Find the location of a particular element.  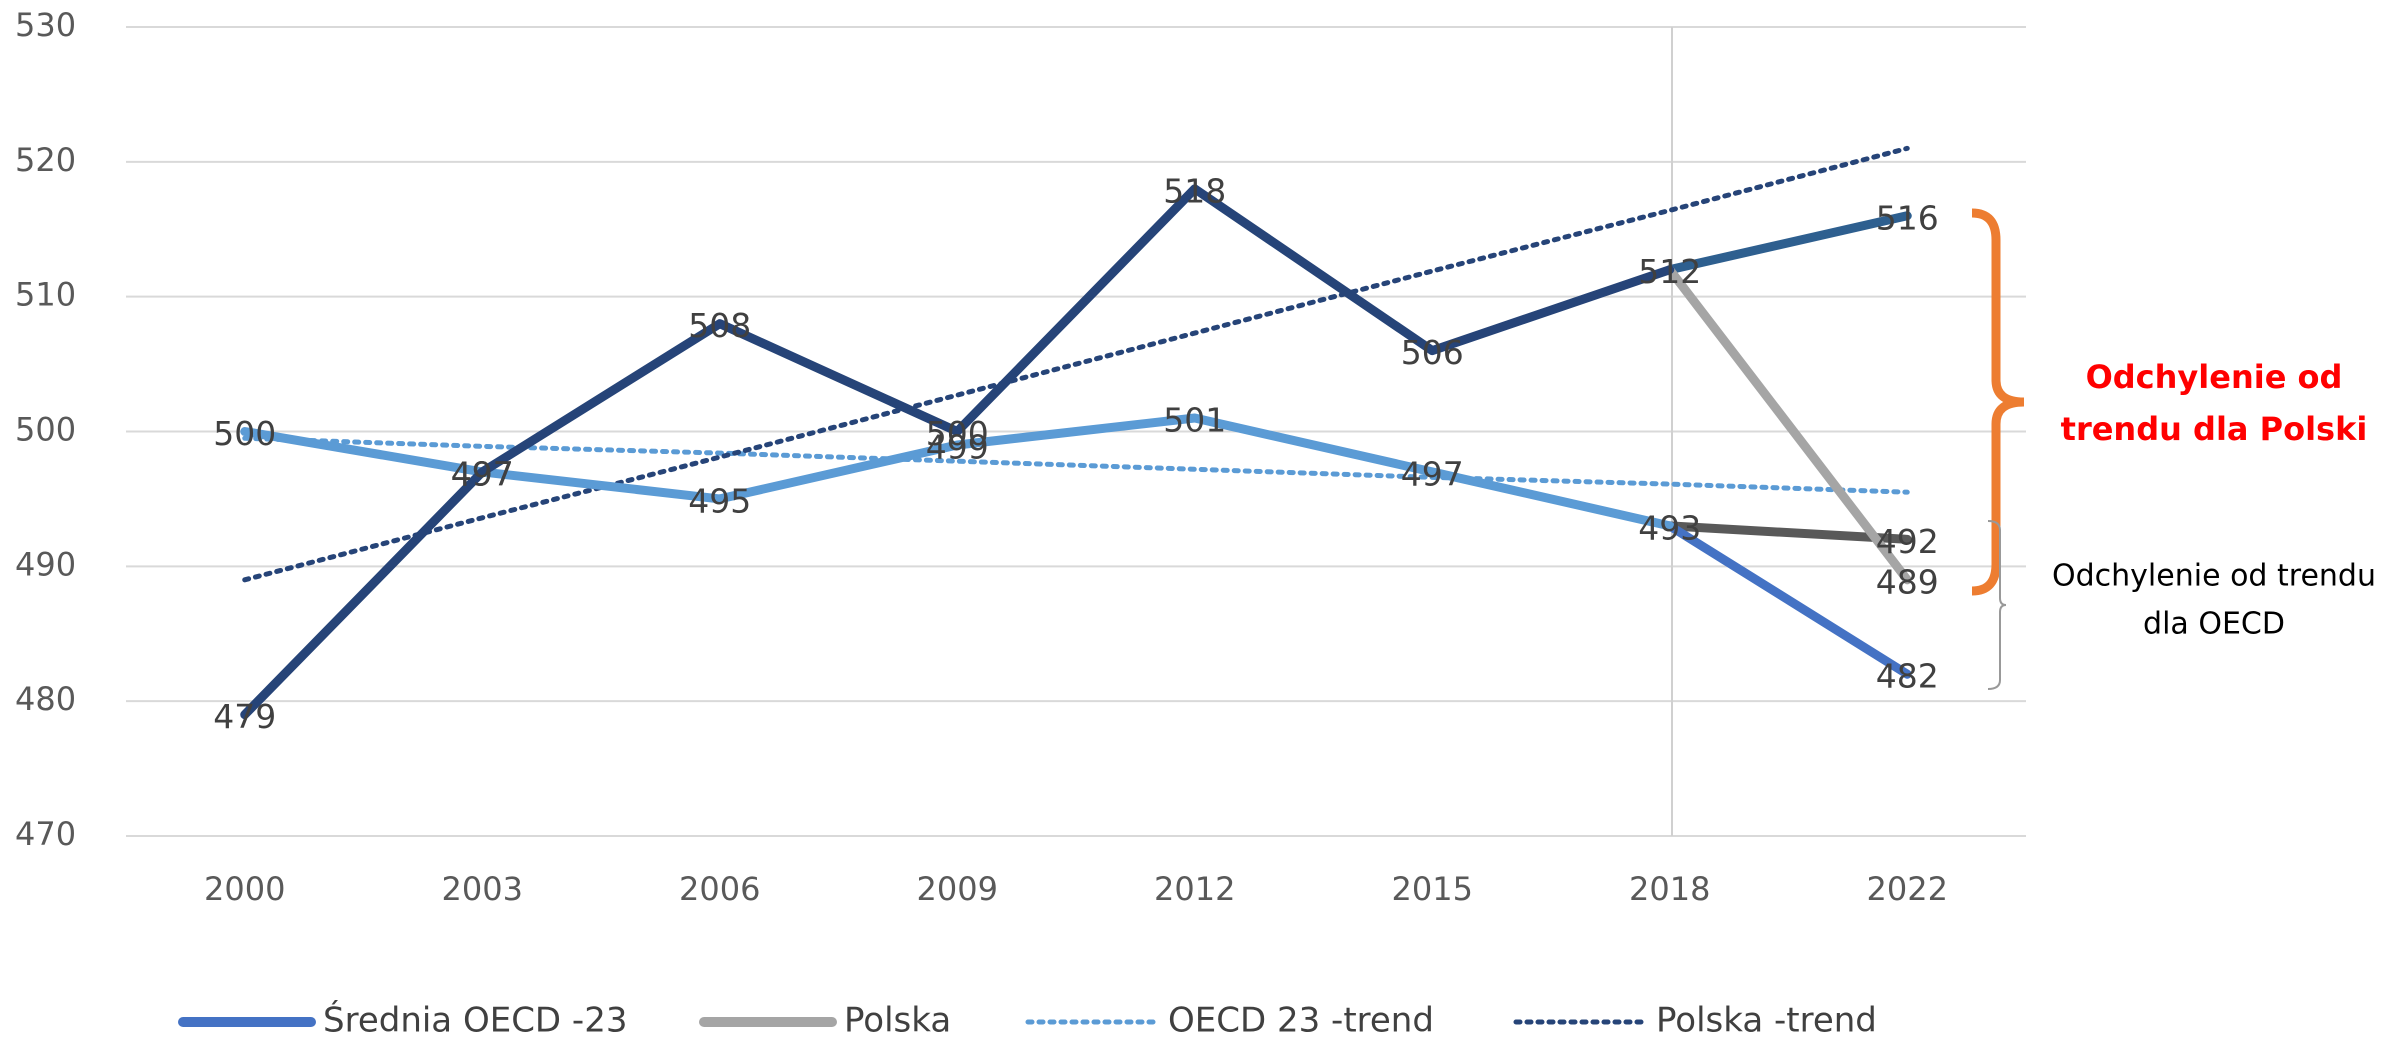

oecd-bracket is located at coordinates (1997, 605).